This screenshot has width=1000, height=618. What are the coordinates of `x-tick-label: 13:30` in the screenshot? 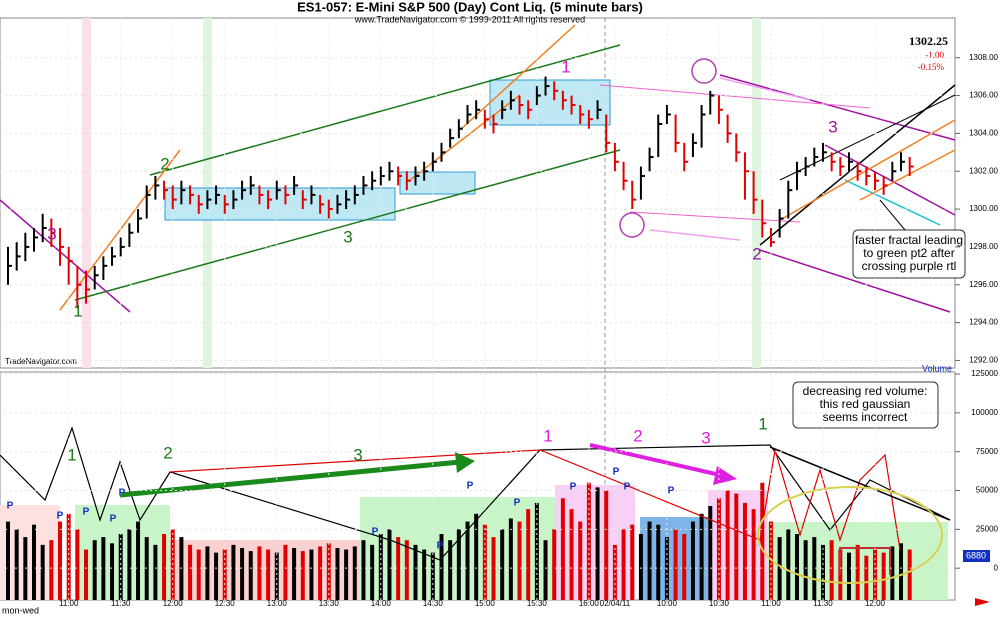 It's located at (329, 603).